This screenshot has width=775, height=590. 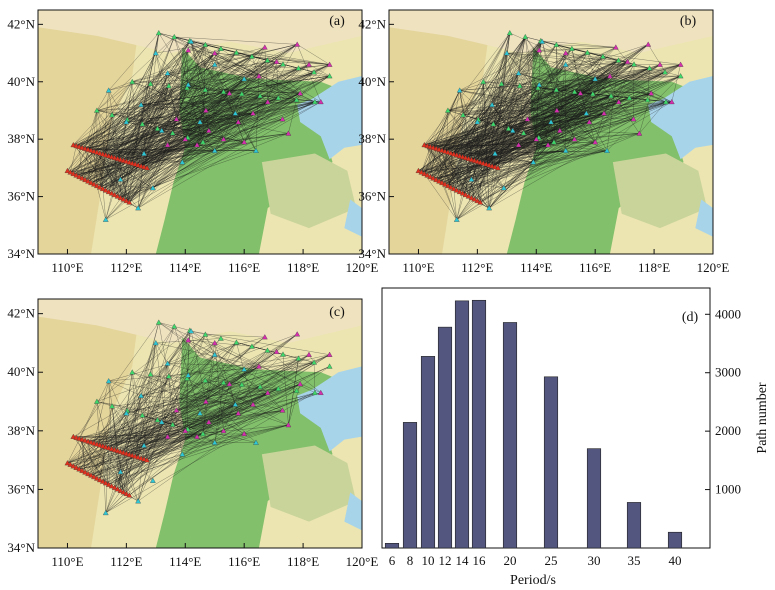 What do you see at coordinates (728, 372) in the screenshot?
I see `y-tick-label: 3000` at bounding box center [728, 372].